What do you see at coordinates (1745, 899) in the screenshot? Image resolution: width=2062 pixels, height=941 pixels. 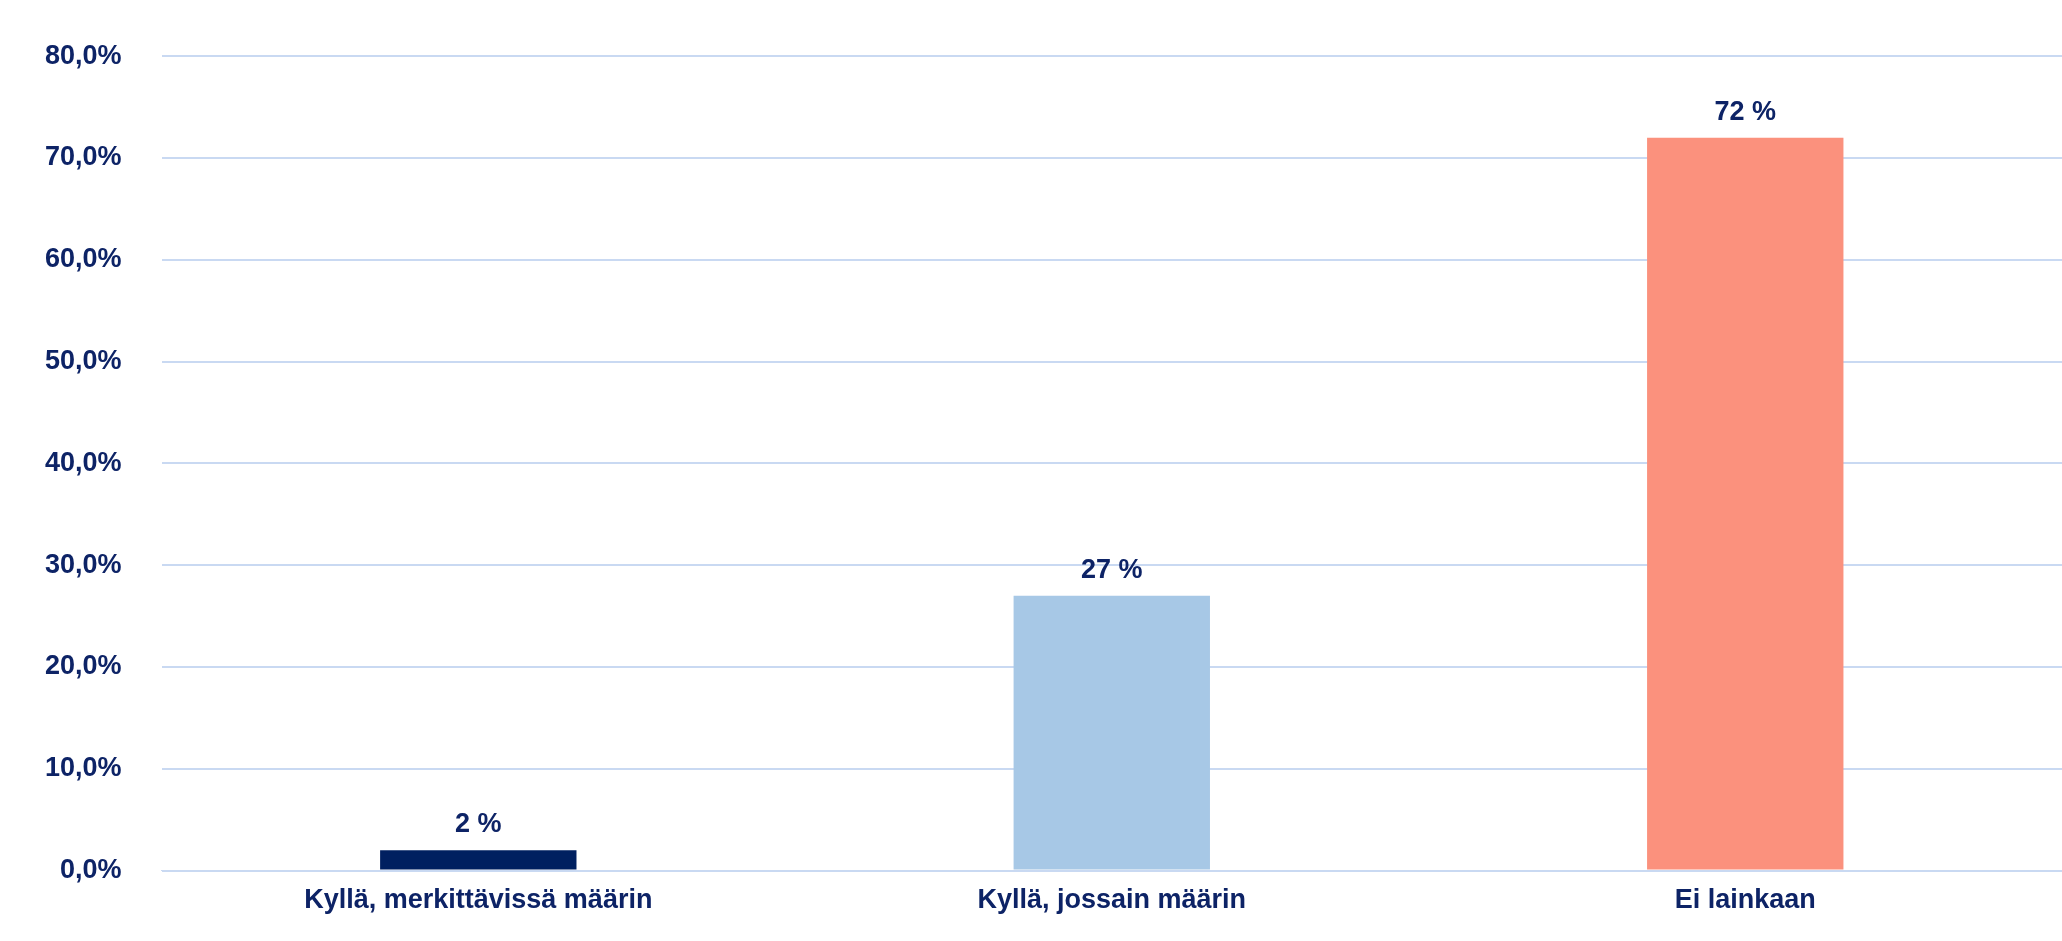 I see `x-tick-label: Ei lainkaan` at bounding box center [1745, 899].